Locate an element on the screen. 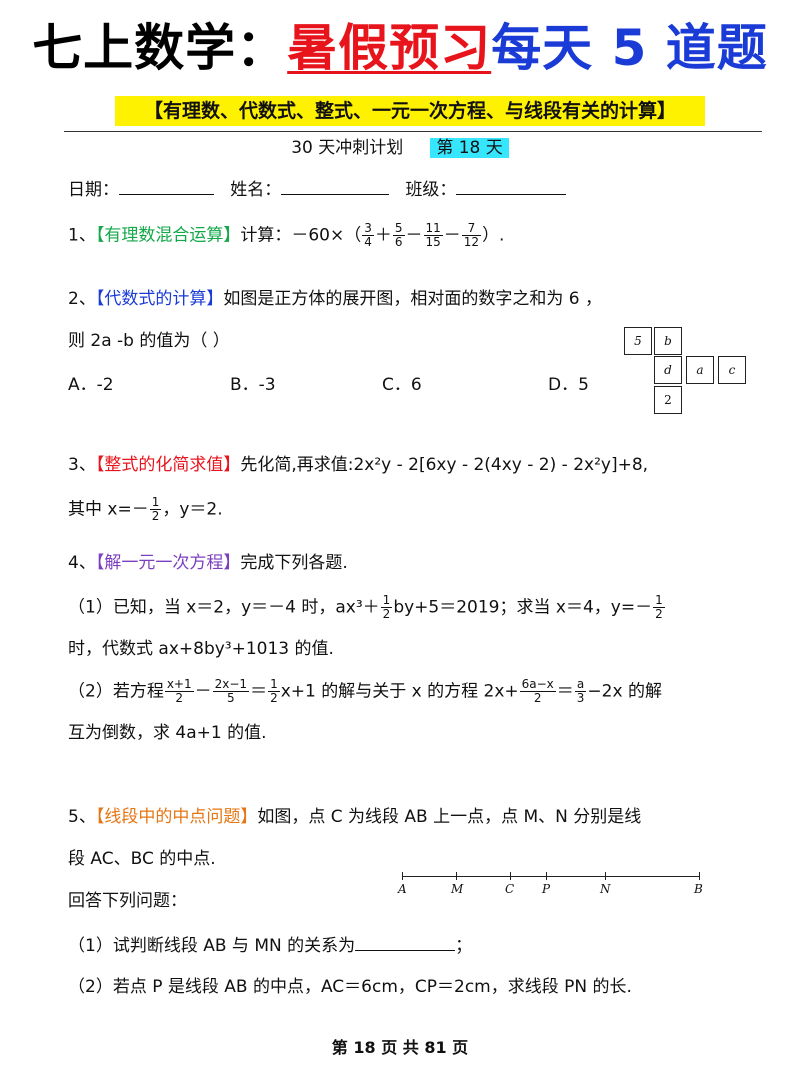 This screenshot has height=1067, width=800. label-n: N is located at coordinates (605, 889).